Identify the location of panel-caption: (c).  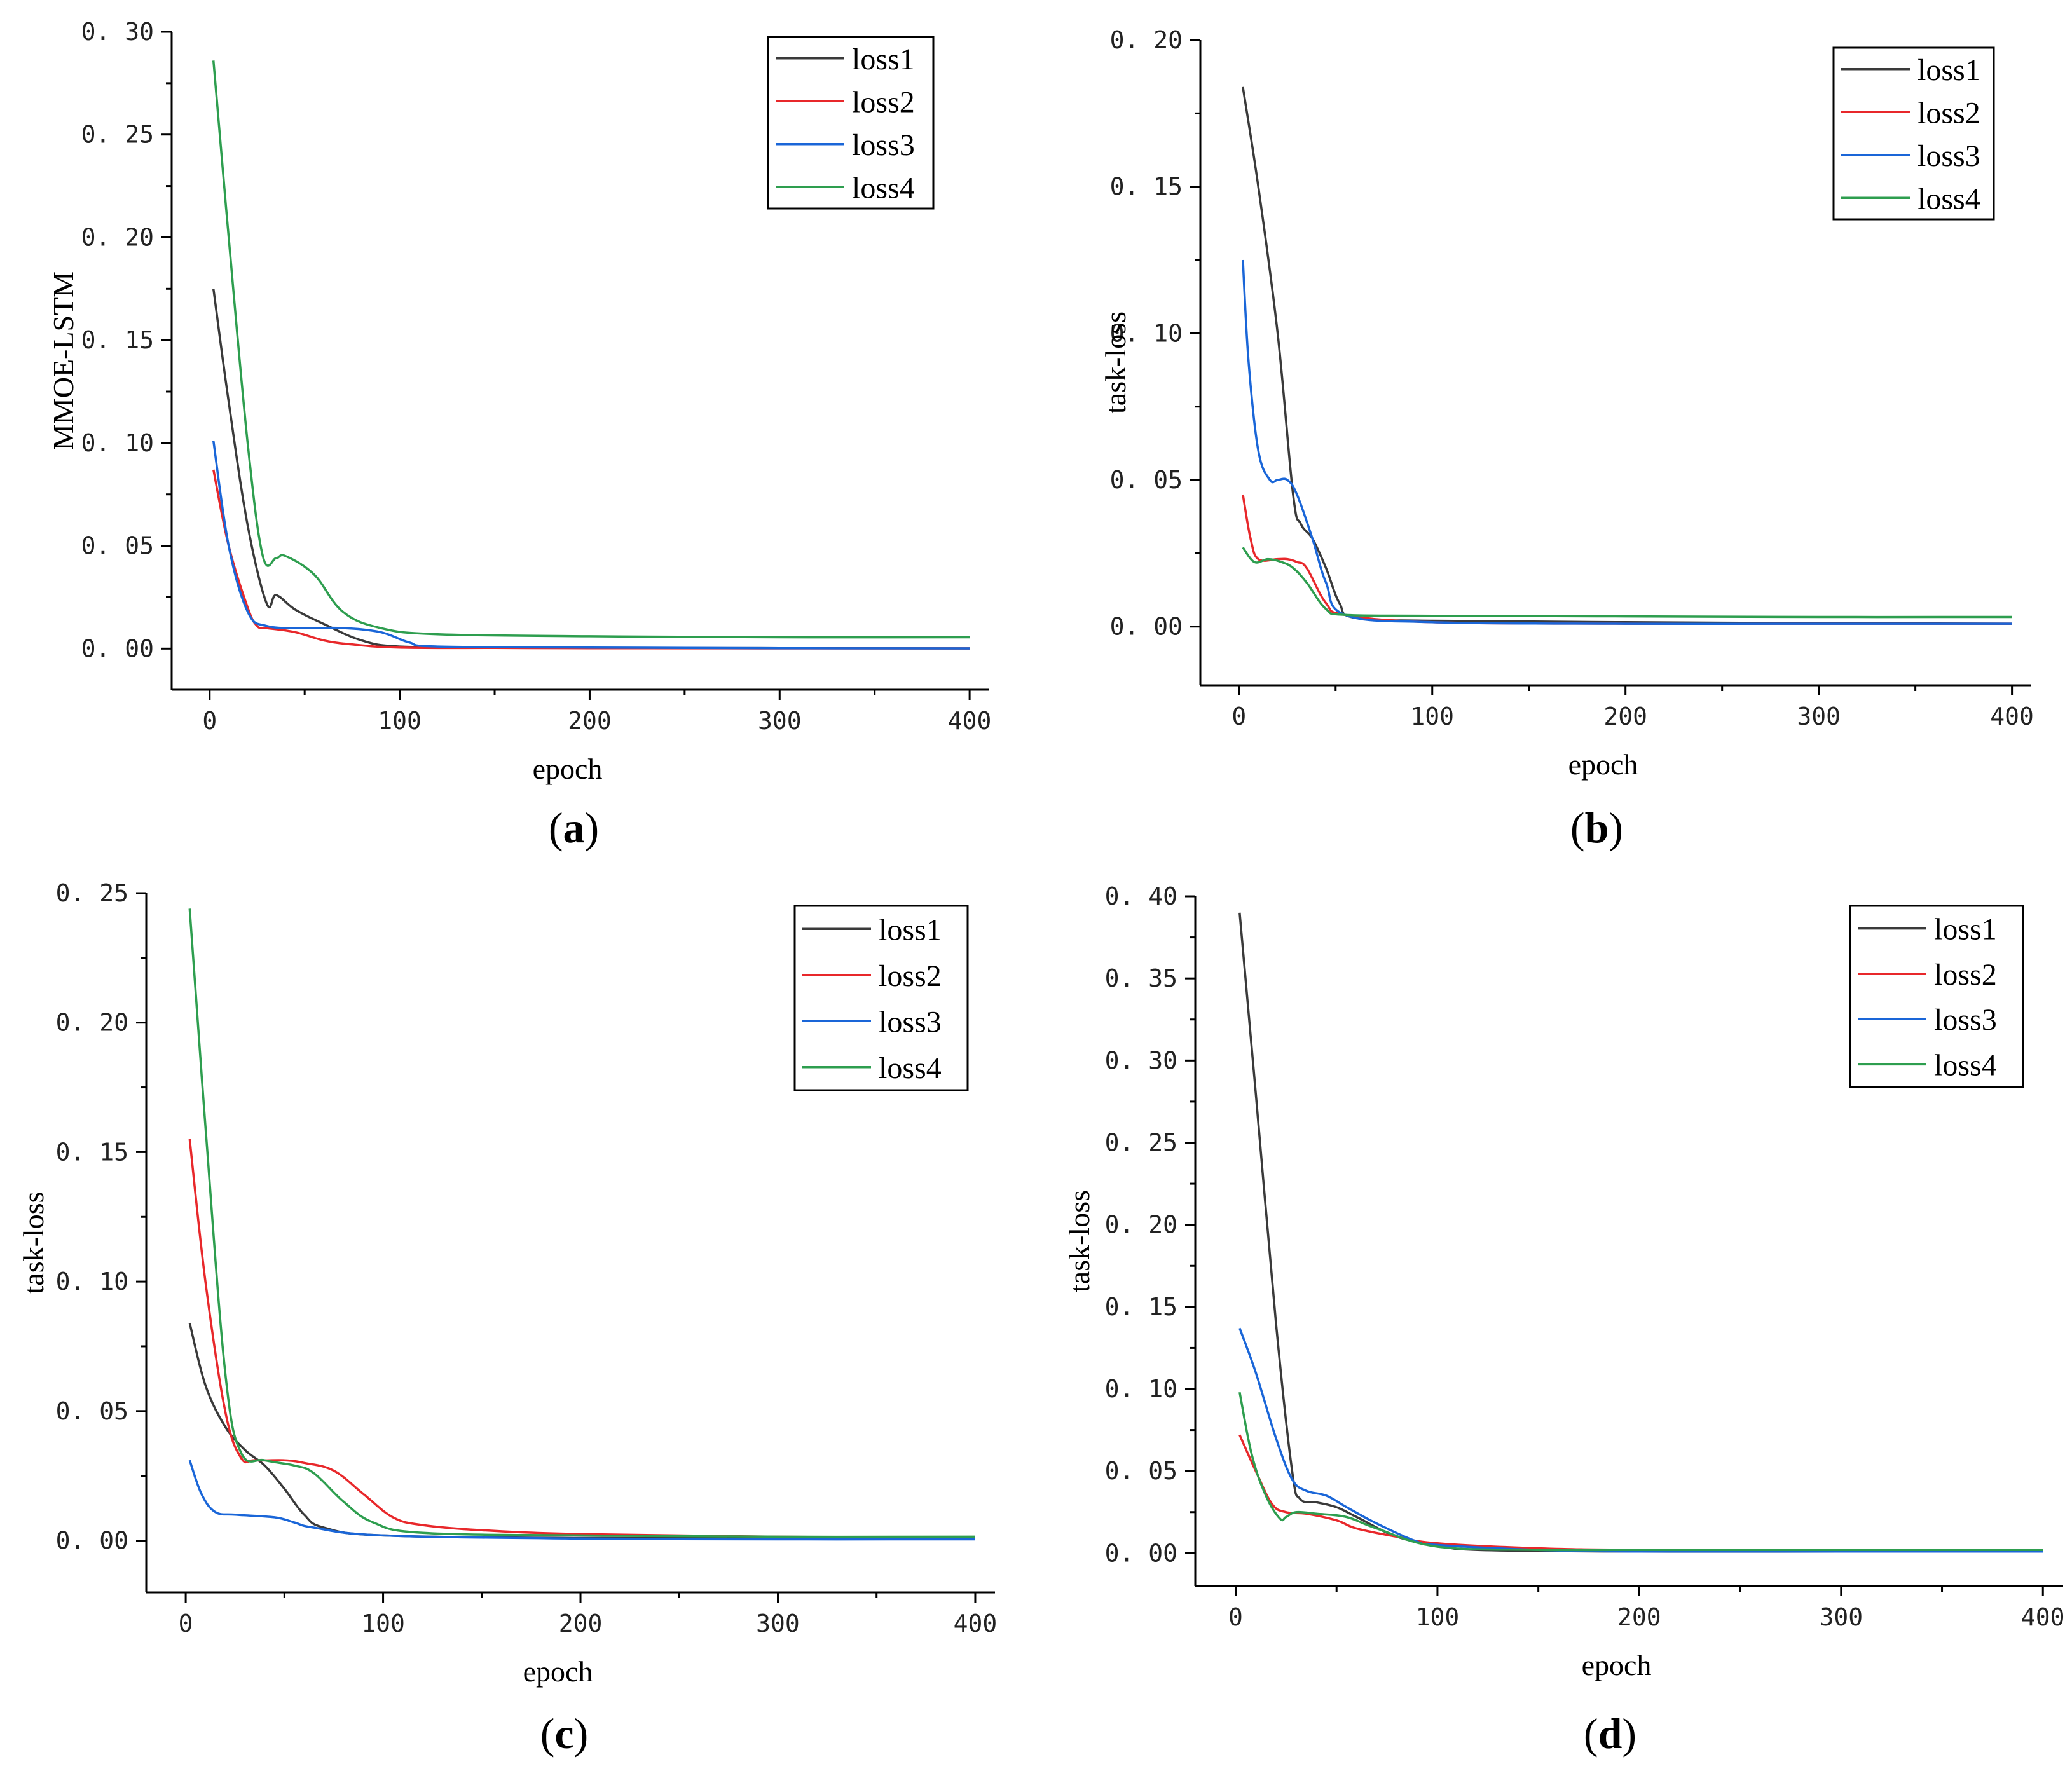
(564, 1733).